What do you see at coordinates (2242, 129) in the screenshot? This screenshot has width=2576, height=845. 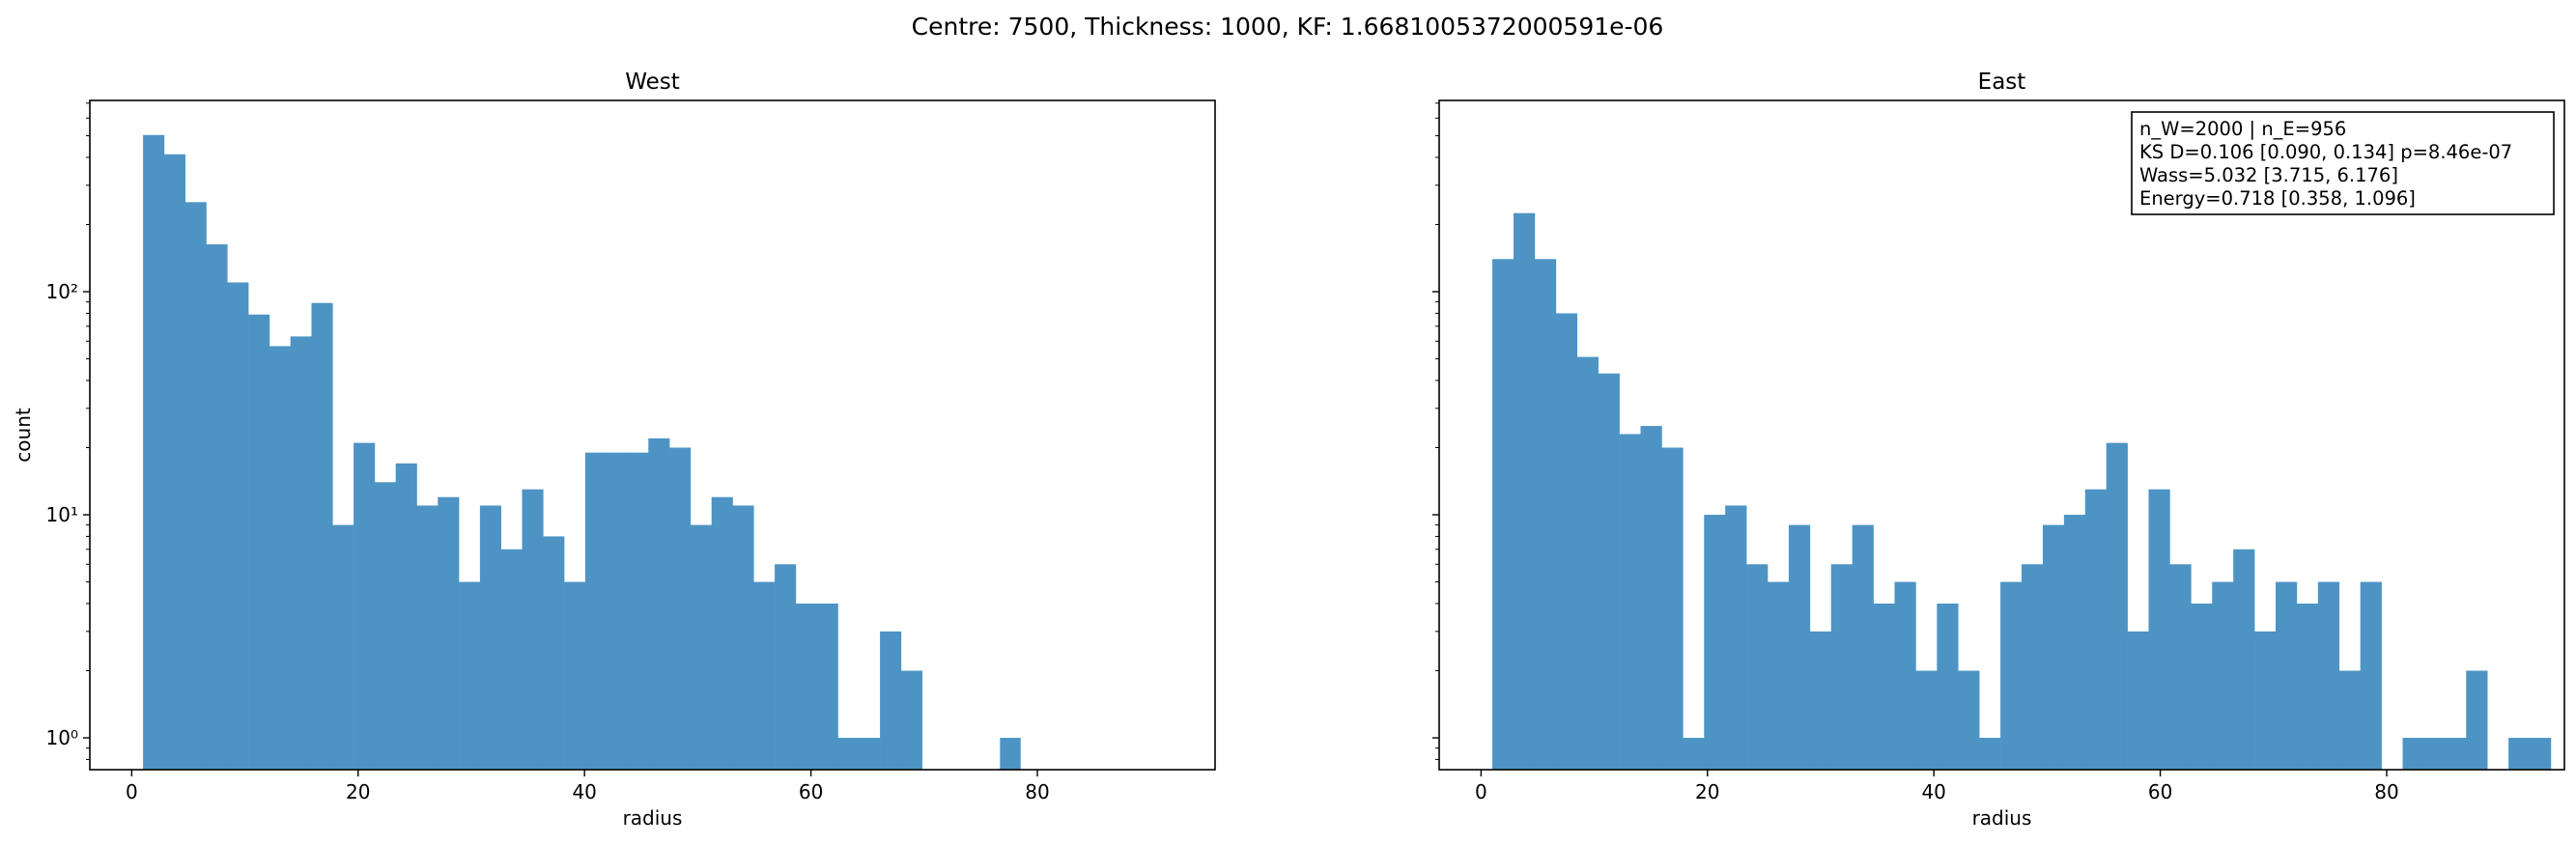 I see `stats-line: n_W=2000 | n_E=956` at bounding box center [2242, 129].